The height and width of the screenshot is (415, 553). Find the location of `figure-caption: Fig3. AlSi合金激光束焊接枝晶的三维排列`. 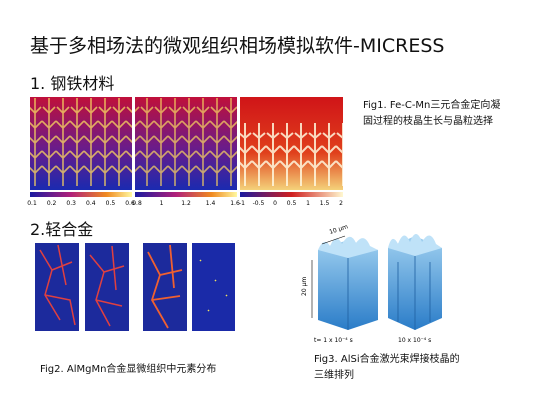

figure-caption: Fig3. AlSi合金激光束焊接枝晶的三维排列 is located at coordinates (387, 367).